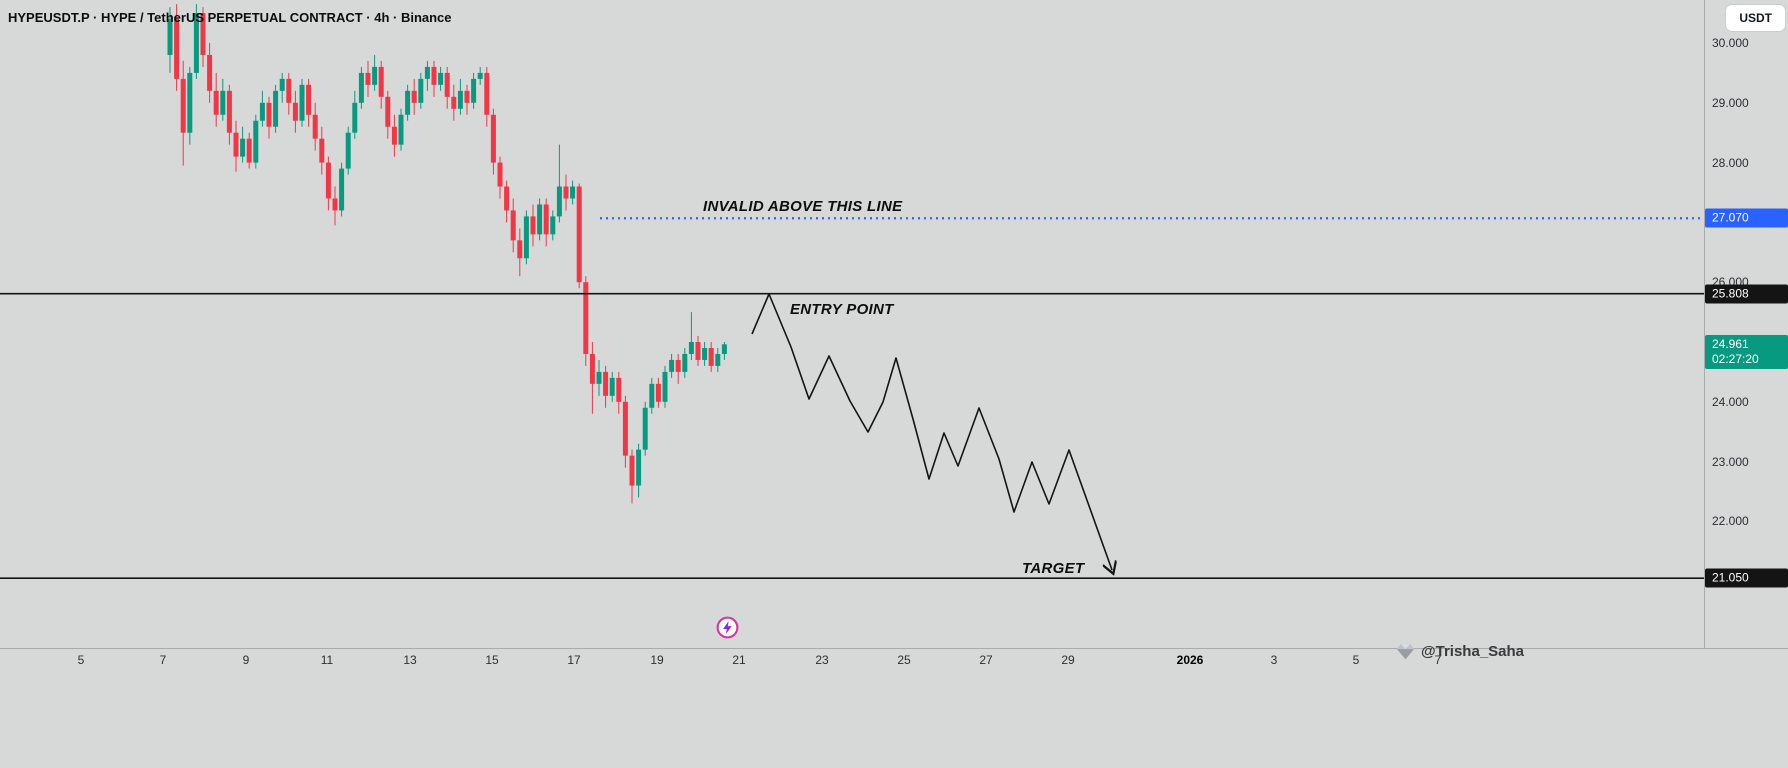 This screenshot has height=768, width=1788. Describe the element at coordinates (1053, 568) in the screenshot. I see `annotation-target: TARGET` at that location.